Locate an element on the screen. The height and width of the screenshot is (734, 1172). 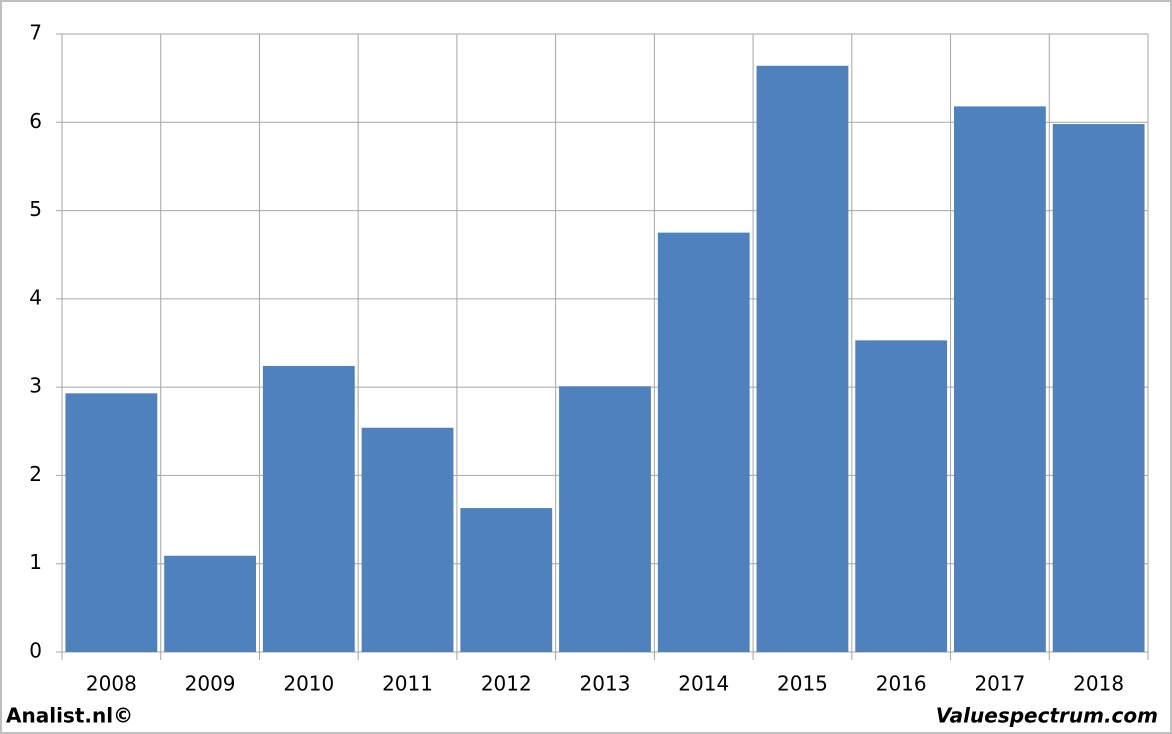
y-tick-label: 0 is located at coordinates (35, 651).